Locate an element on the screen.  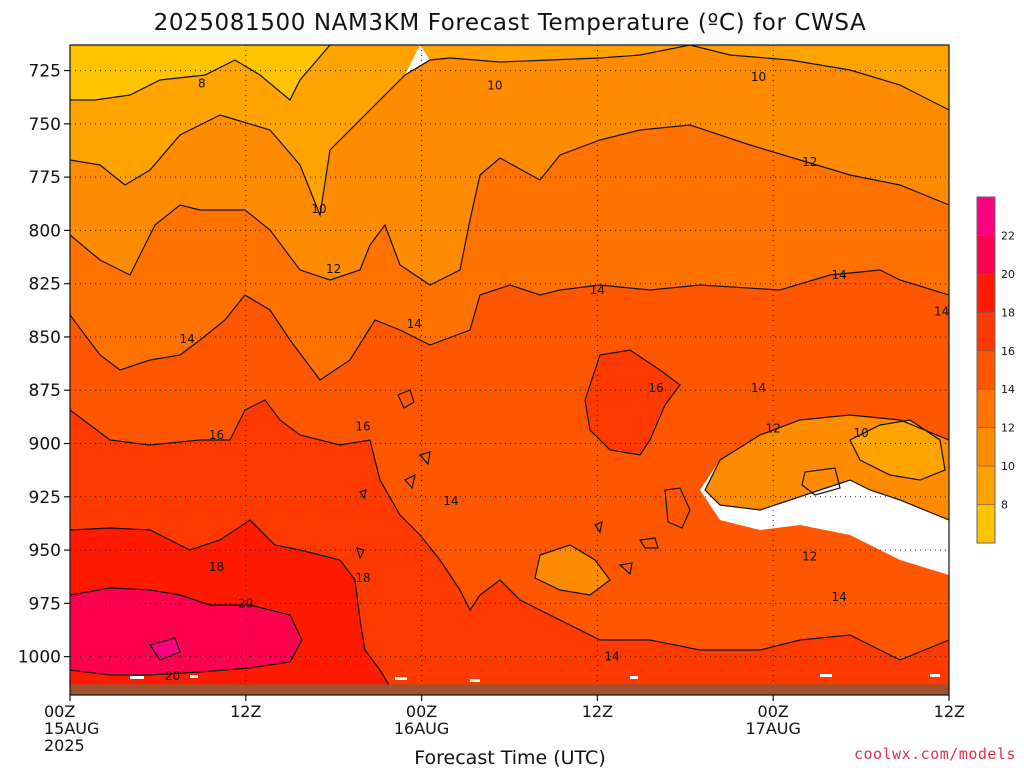
y-tick-label: 900 is located at coordinates (45, 445).